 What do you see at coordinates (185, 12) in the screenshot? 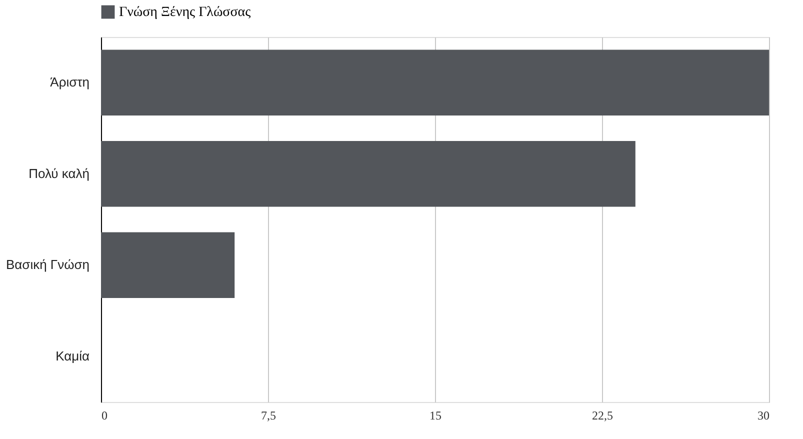
I see `legend-label: Γνώση Ξένης Γλώσσας` at bounding box center [185, 12].